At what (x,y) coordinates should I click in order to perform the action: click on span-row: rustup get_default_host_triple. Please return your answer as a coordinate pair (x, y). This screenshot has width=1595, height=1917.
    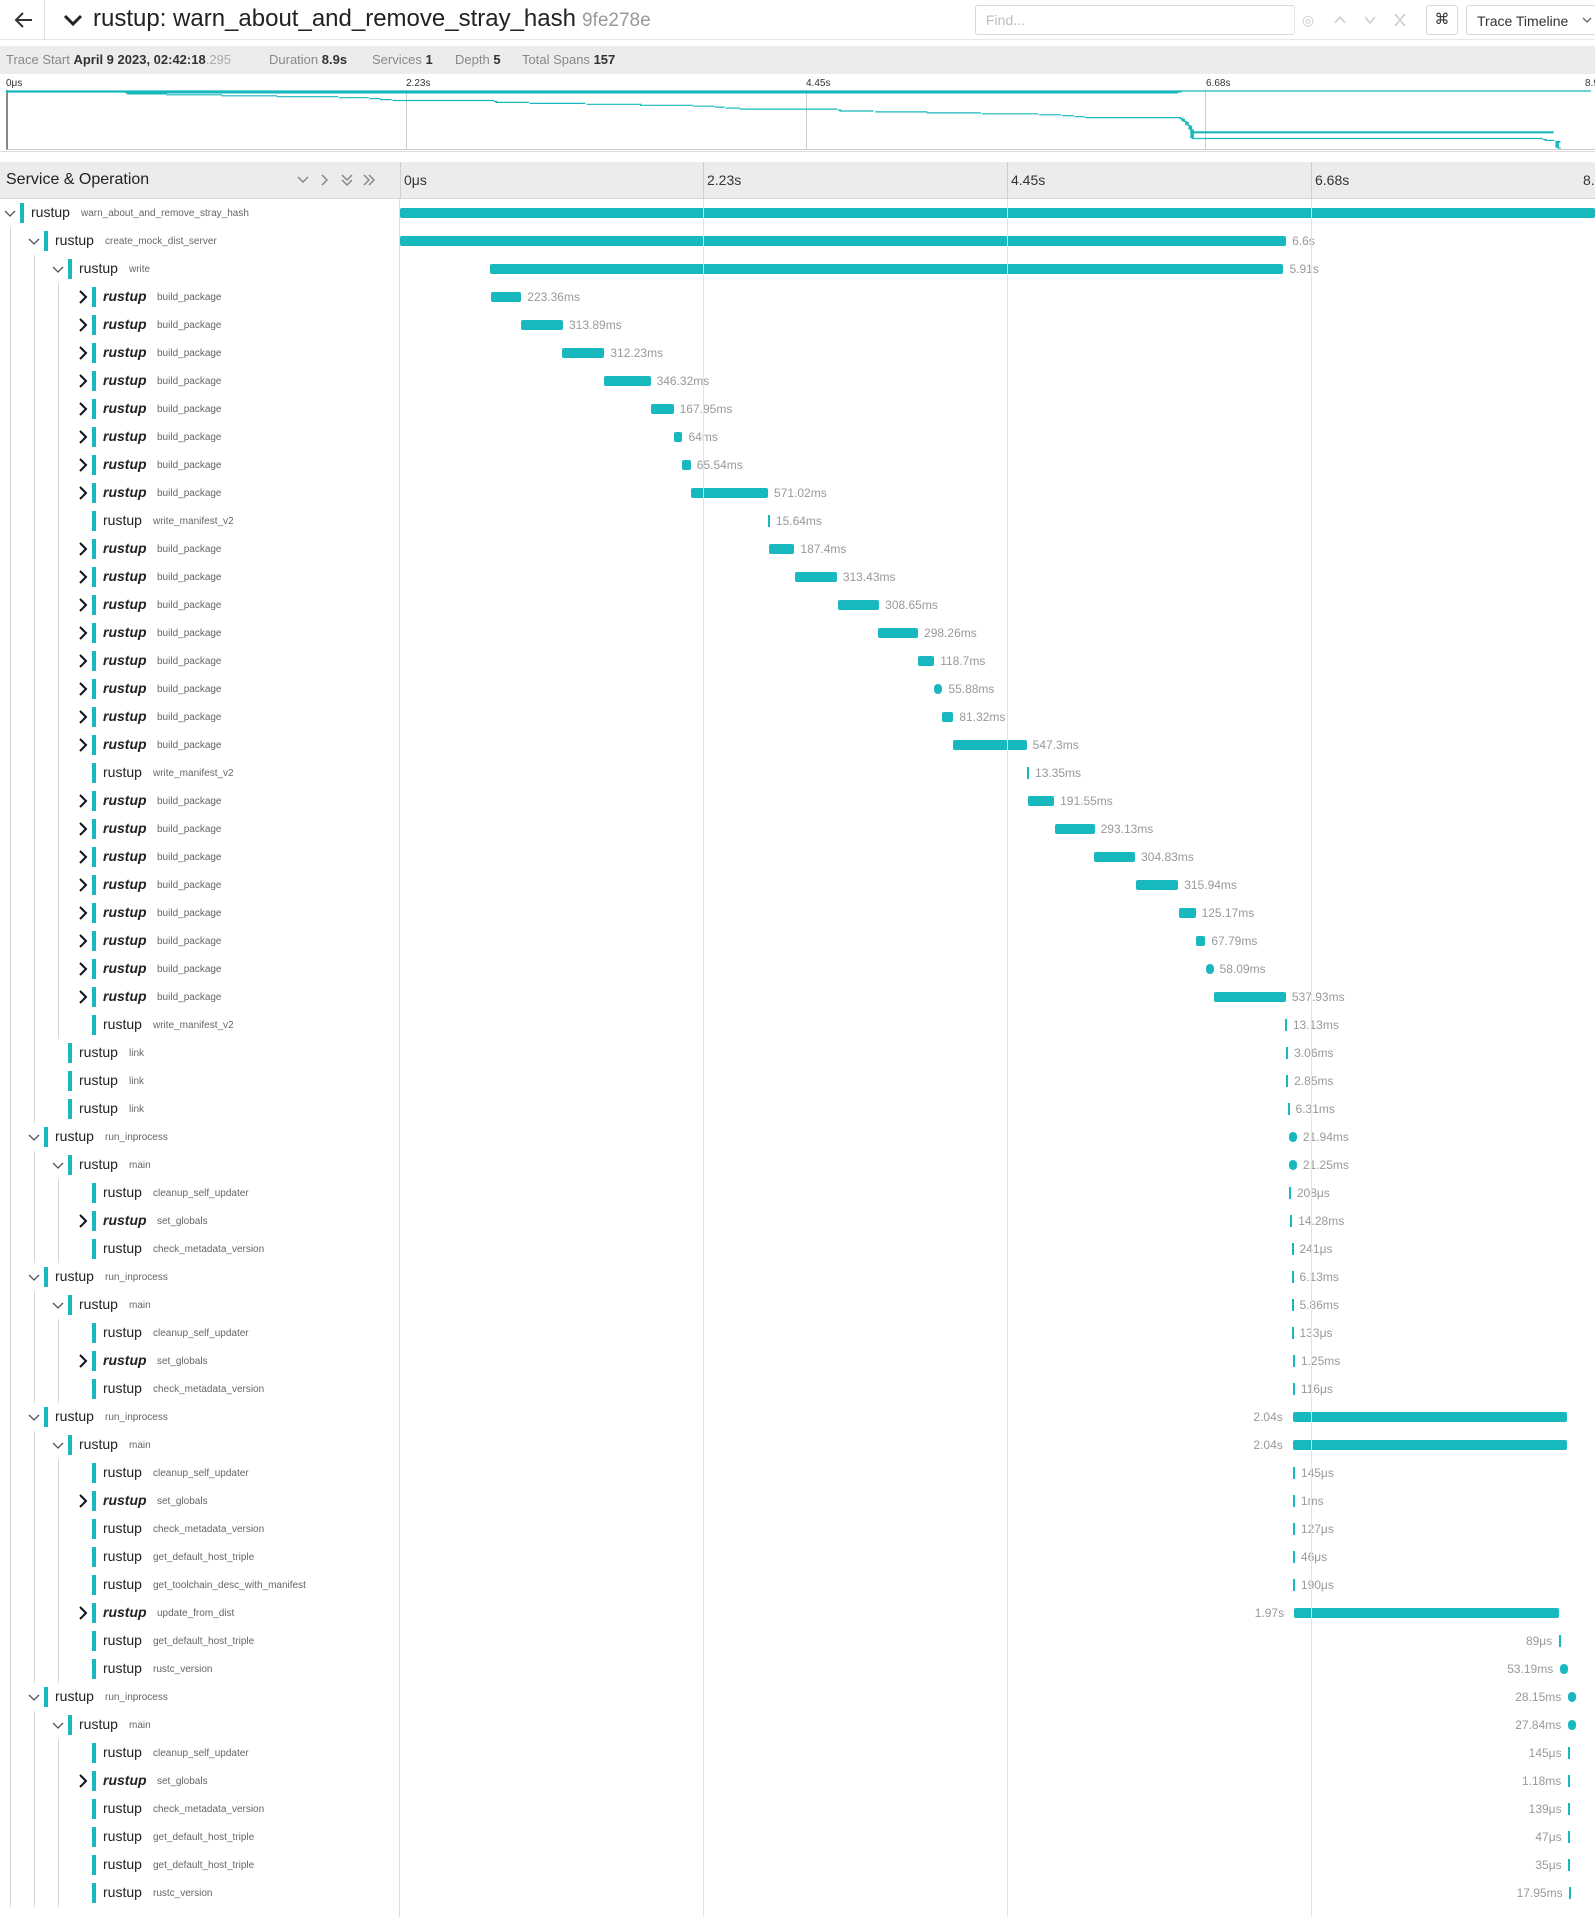
    Looking at the image, I should click on (200, 1557).